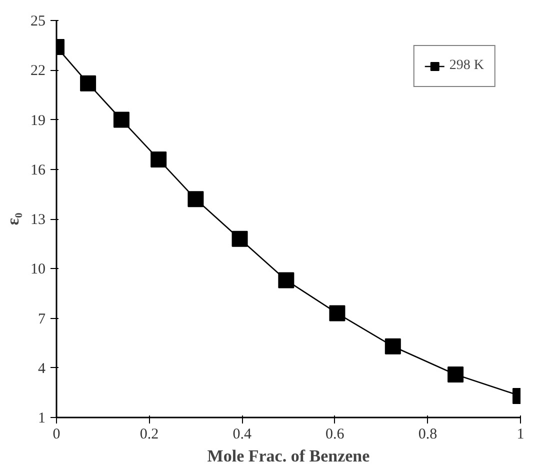  I want to click on y-tick-label: 13, so click(38, 220).